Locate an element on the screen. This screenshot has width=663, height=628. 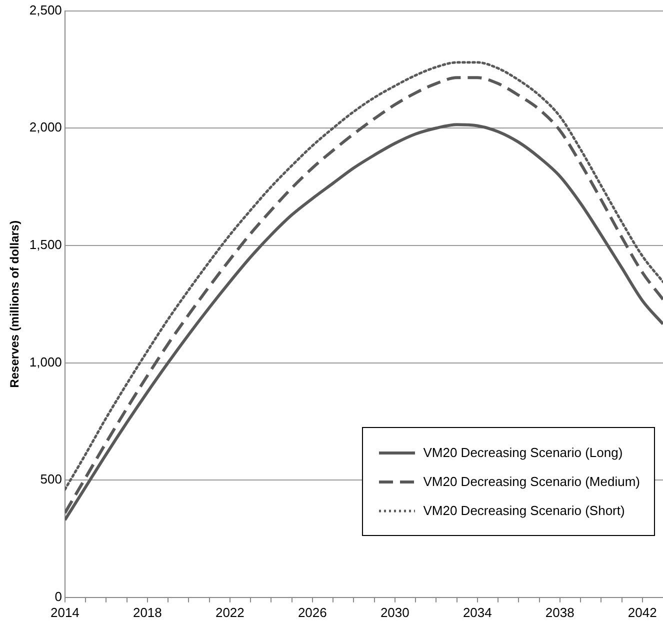
y-tick-label: 1,000 is located at coordinates (45, 362).